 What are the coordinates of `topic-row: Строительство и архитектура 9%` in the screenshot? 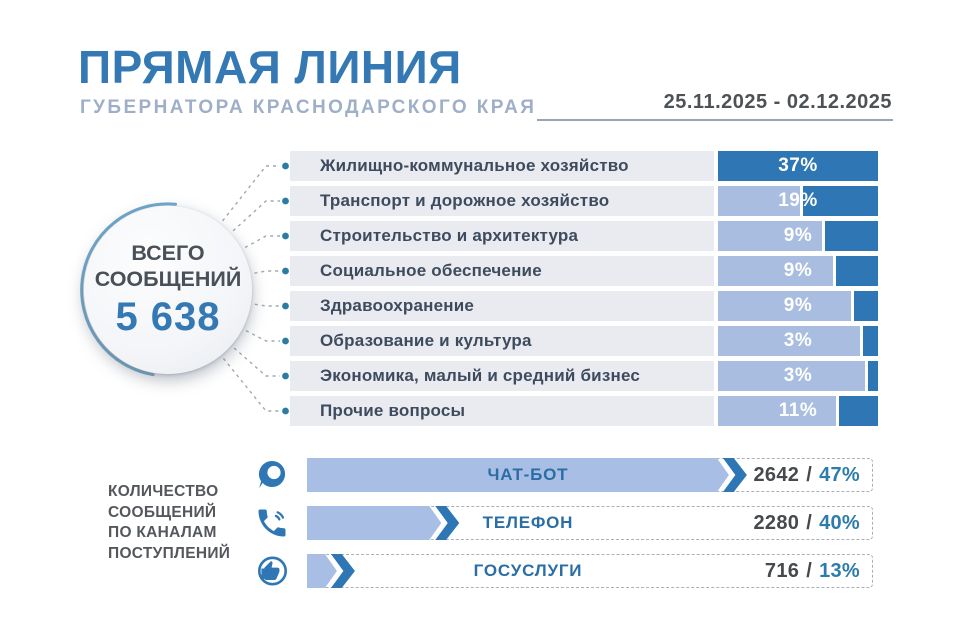 It's located at (584, 236).